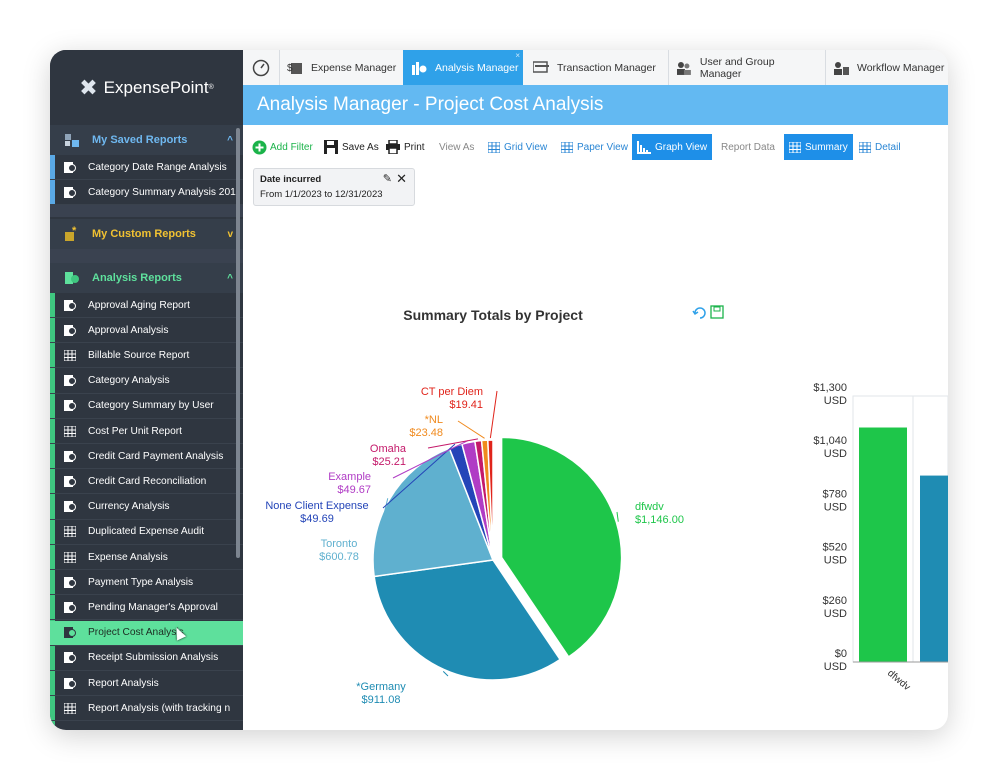  I want to click on section-analysis-reports: Analysis Reports ^, so click(146, 278).